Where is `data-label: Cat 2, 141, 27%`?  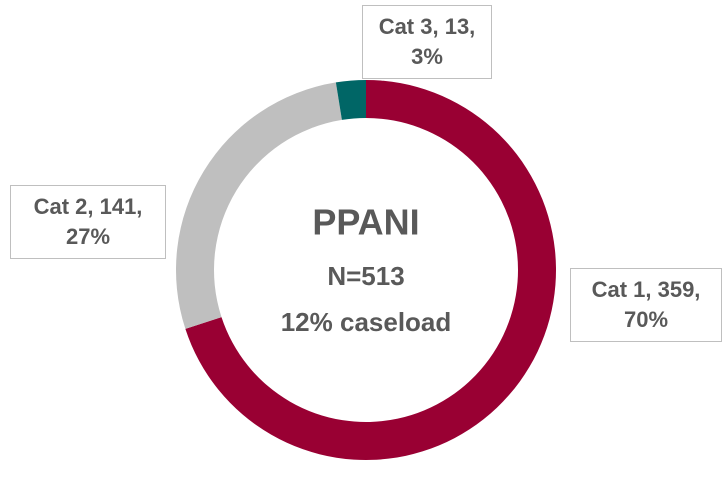
data-label: Cat 2, 141, 27% is located at coordinates (88, 222).